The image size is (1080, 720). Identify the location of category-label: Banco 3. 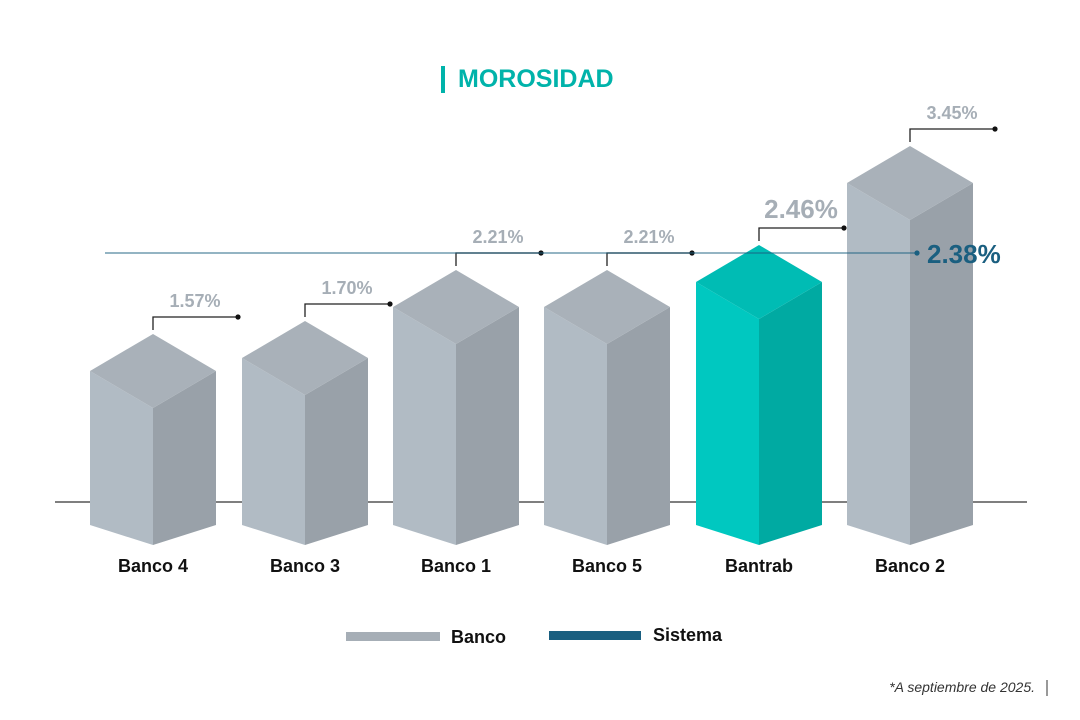
(305, 566).